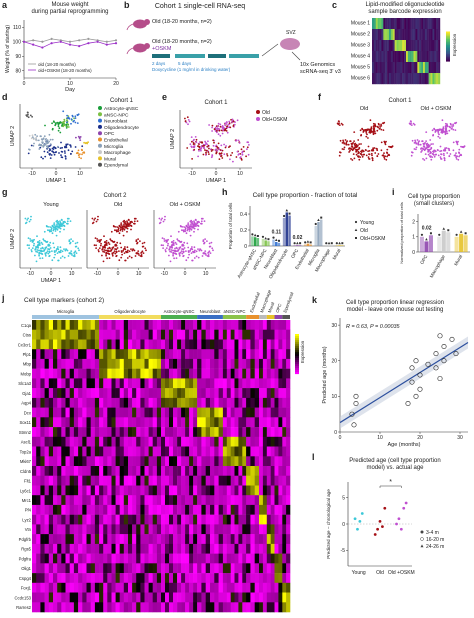  Describe the element at coordinates (56, 181) in the screenshot. I see `x-axis-label: UMAP 1` at that location.